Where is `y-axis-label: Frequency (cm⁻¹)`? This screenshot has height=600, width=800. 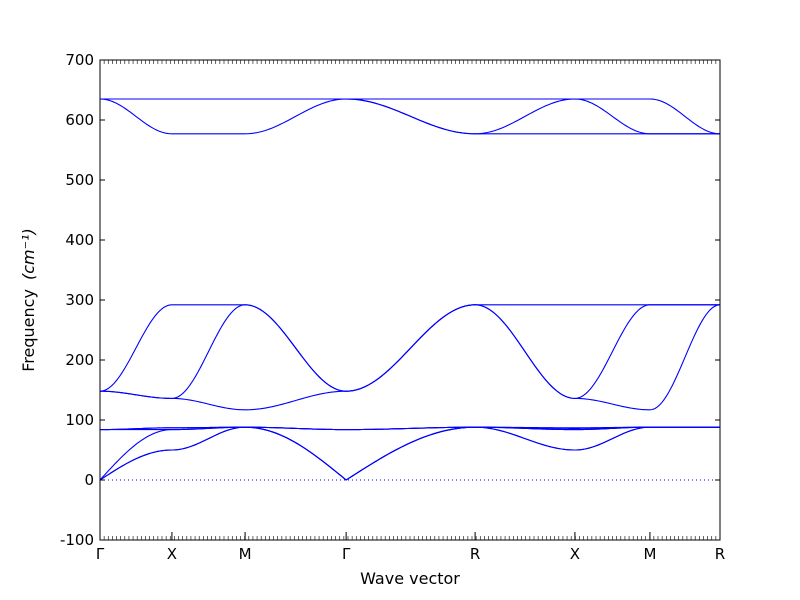 y-axis-label: Frequency (cm⁻¹) is located at coordinates (28, 299).